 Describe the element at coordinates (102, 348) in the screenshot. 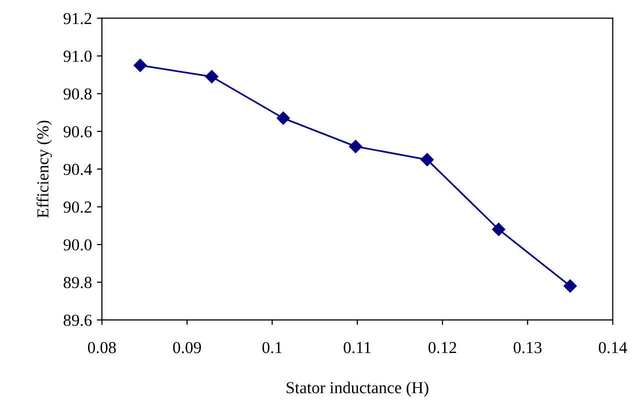

I see `x-tick-label: 0.08` at that location.